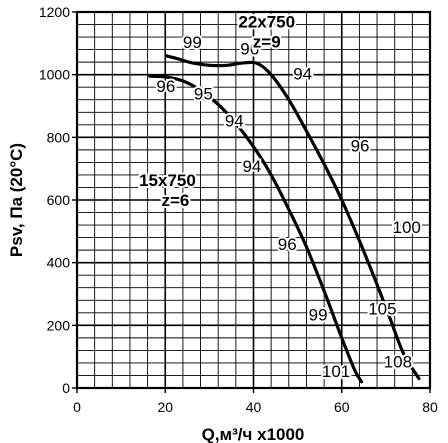  I want to click on y-tick-label: 1000, so click(54, 75).